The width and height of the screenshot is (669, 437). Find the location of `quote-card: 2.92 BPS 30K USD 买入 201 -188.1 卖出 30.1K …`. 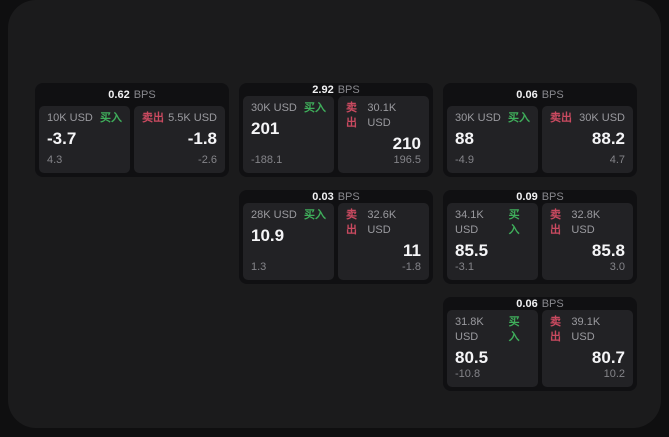

quote-card: 2.92 BPS 30K USD 买入 201 -188.1 卖出 30.1K … is located at coordinates (336, 130).